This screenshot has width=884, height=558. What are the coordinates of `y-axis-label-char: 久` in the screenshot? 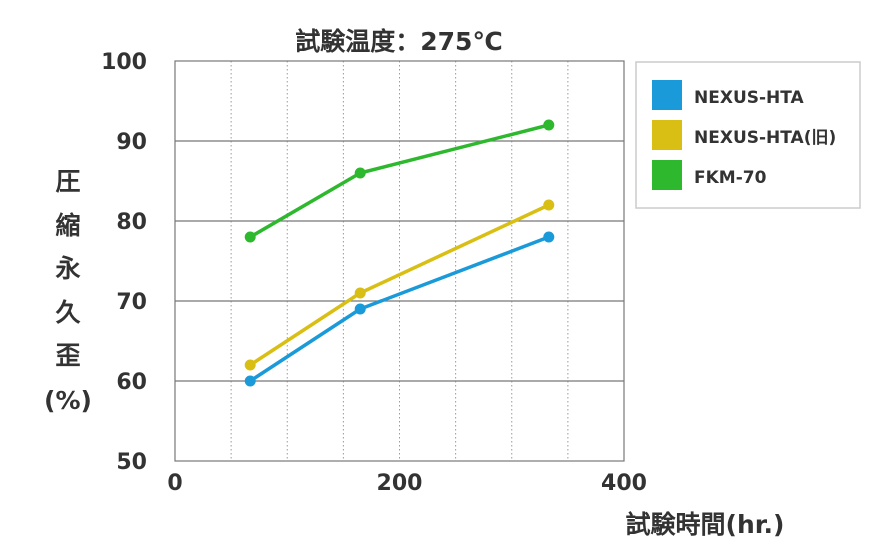 It's located at (67, 312).